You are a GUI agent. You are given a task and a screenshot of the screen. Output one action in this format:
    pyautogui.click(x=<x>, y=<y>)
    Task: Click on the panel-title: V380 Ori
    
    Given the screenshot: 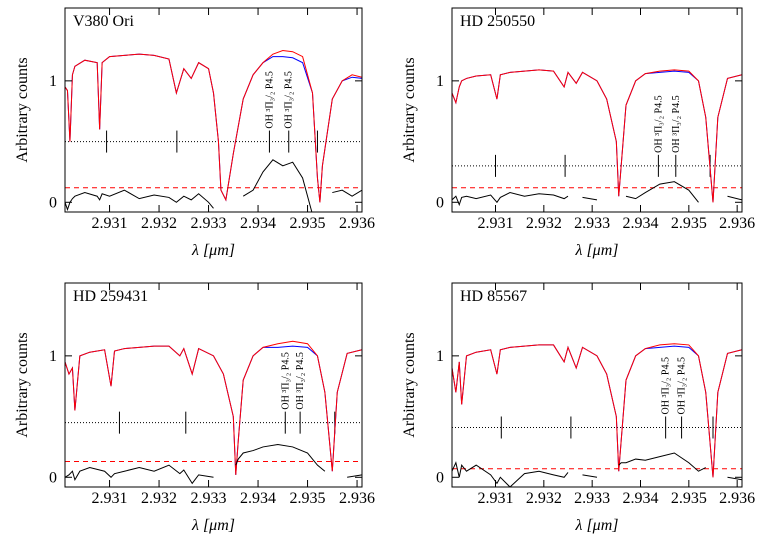 What is the action you would take?
    pyautogui.click(x=103, y=21)
    